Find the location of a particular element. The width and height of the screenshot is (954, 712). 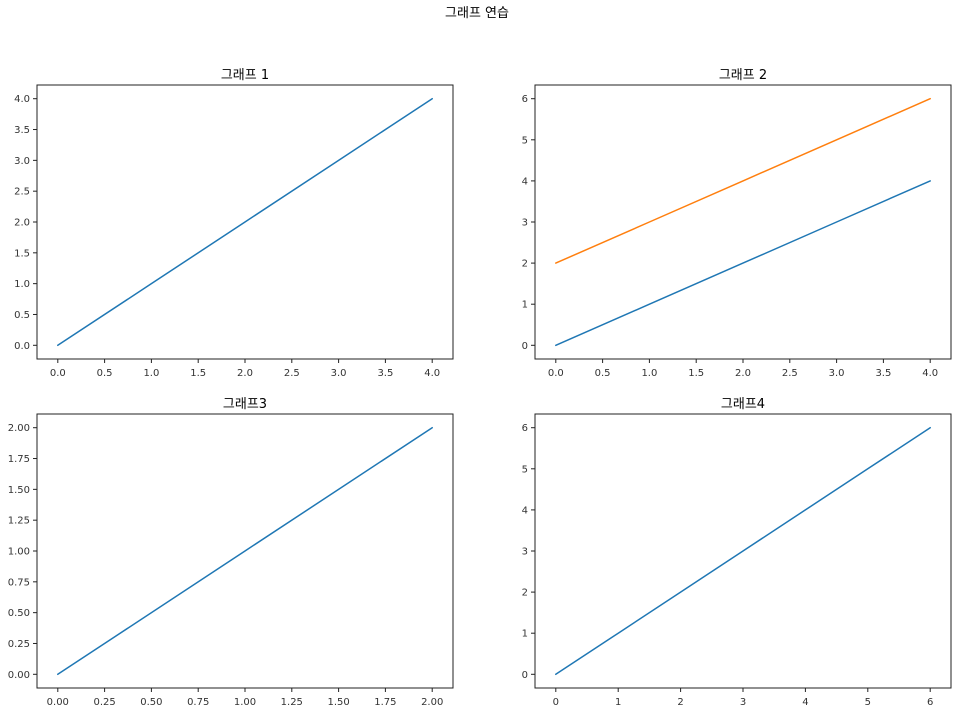

x-tick-label: 1.25 is located at coordinates (292, 702).